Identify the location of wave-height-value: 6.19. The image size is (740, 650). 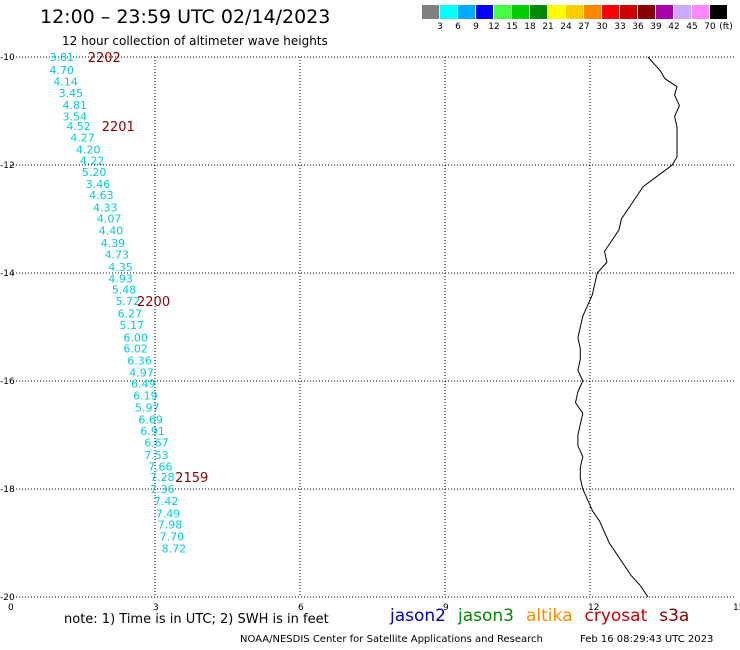
(145, 396).